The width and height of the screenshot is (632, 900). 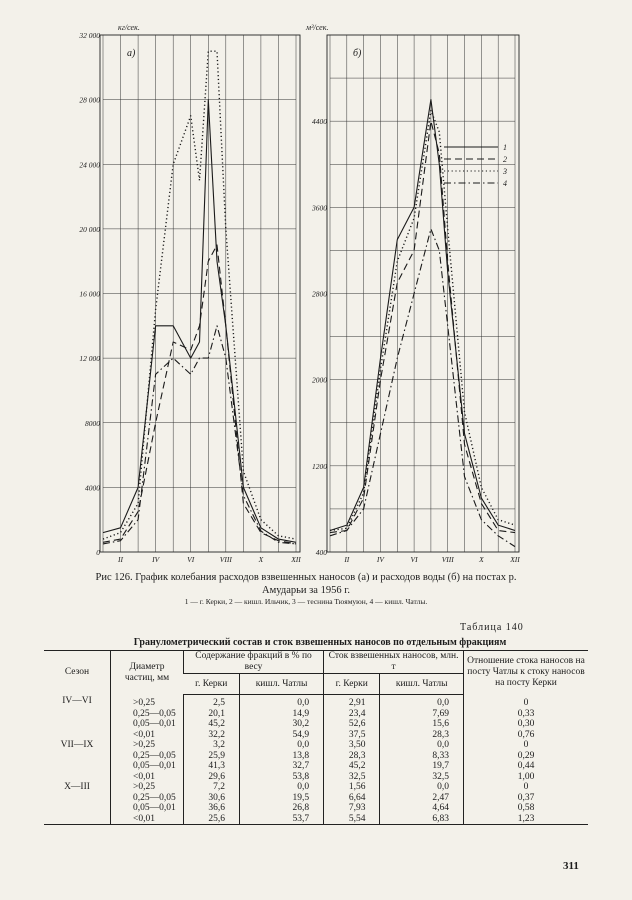 What do you see at coordinates (316, 777) in the screenshot?
I see `table-row: <0,01 29,6 53,8 32,5 32,5 1,00` at bounding box center [316, 777].